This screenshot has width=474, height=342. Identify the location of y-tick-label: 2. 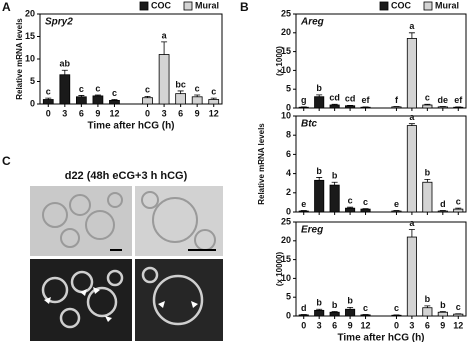
(288, 192).